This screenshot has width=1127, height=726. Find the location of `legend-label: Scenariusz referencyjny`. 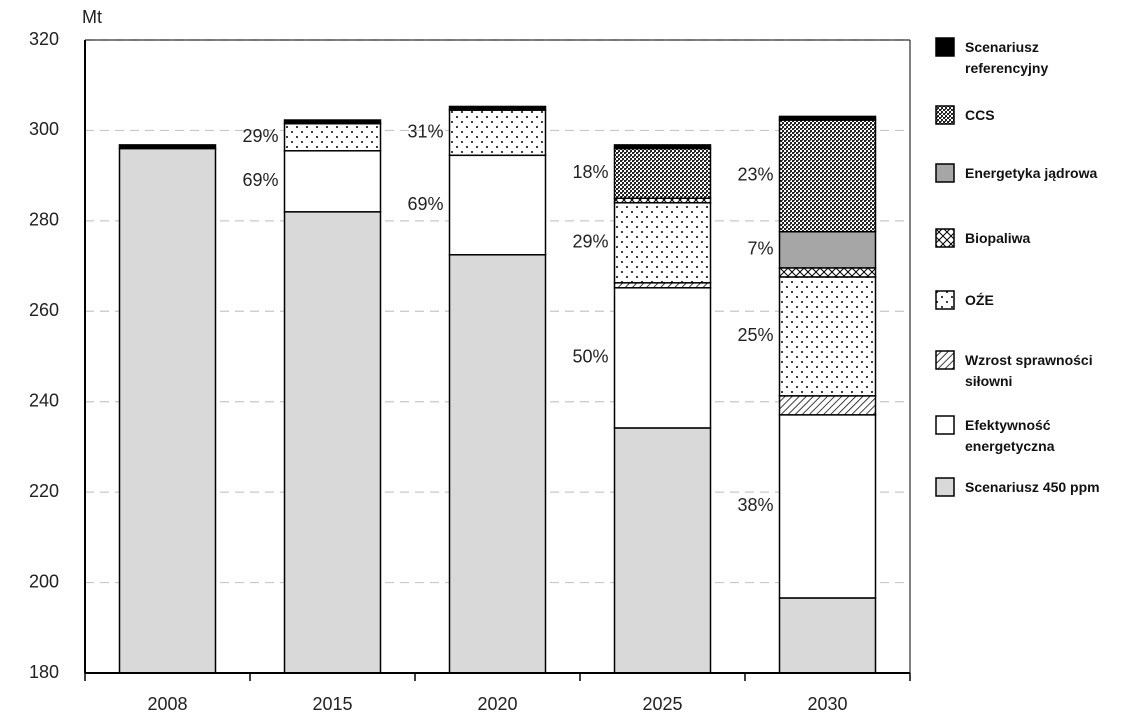

legend-label: Scenariusz referencyjny is located at coordinates (1007, 57).